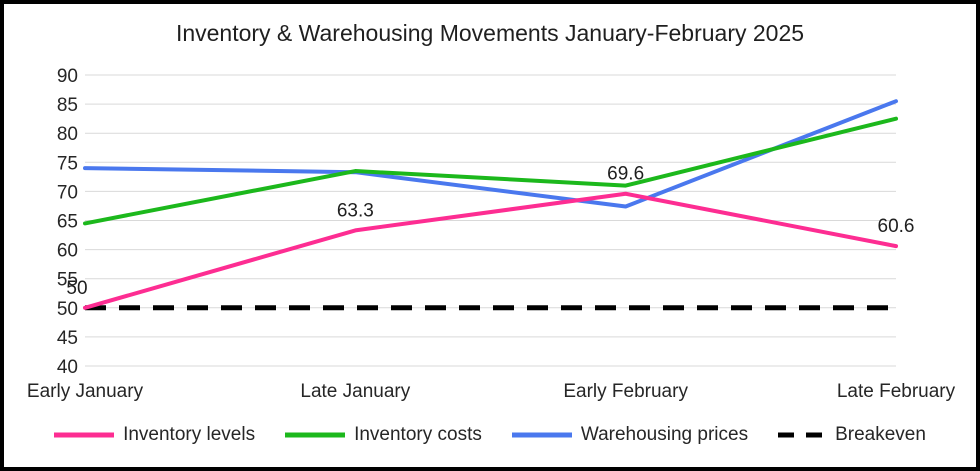 Image resolution: width=980 pixels, height=471 pixels. I want to click on x-axis-category-label: Early January, so click(85, 391).